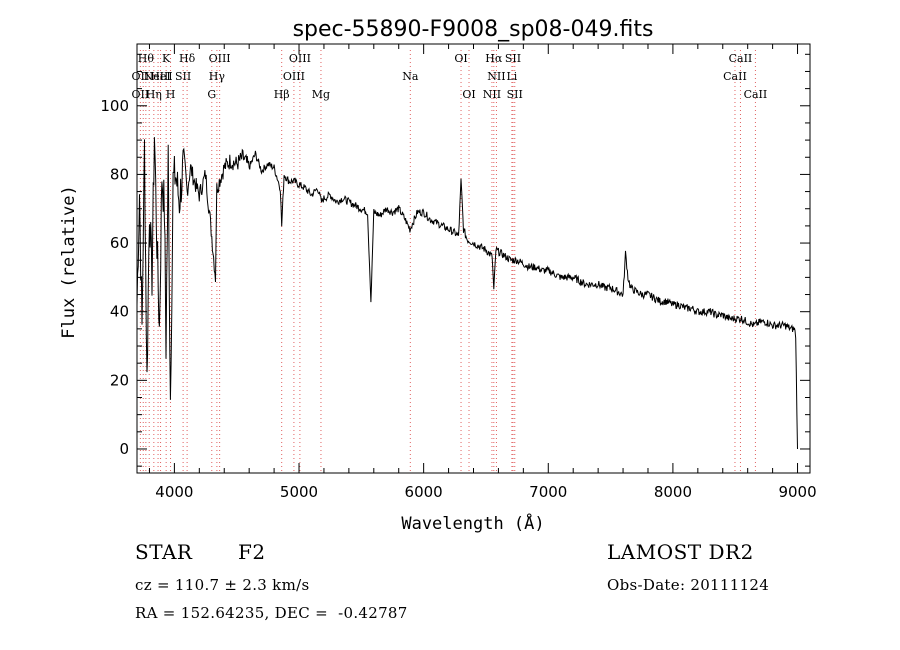 This screenshot has height=650, width=900. Describe the element at coordinates (513, 58) in the screenshot. I see `line-label-7: SII` at that location.